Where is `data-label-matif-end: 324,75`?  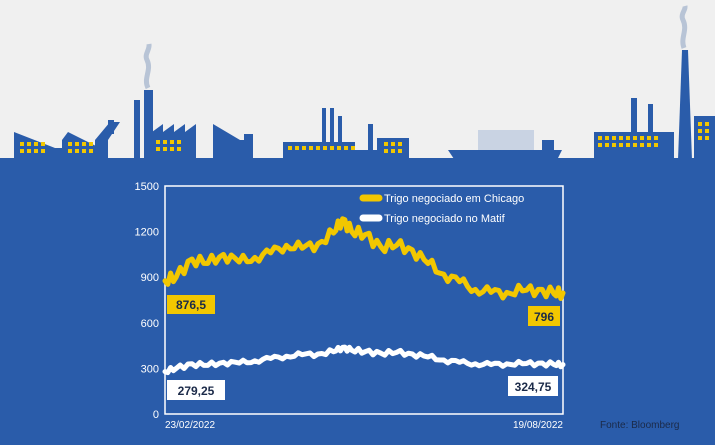 data-label-matif-end: 324,75 is located at coordinates (533, 387).